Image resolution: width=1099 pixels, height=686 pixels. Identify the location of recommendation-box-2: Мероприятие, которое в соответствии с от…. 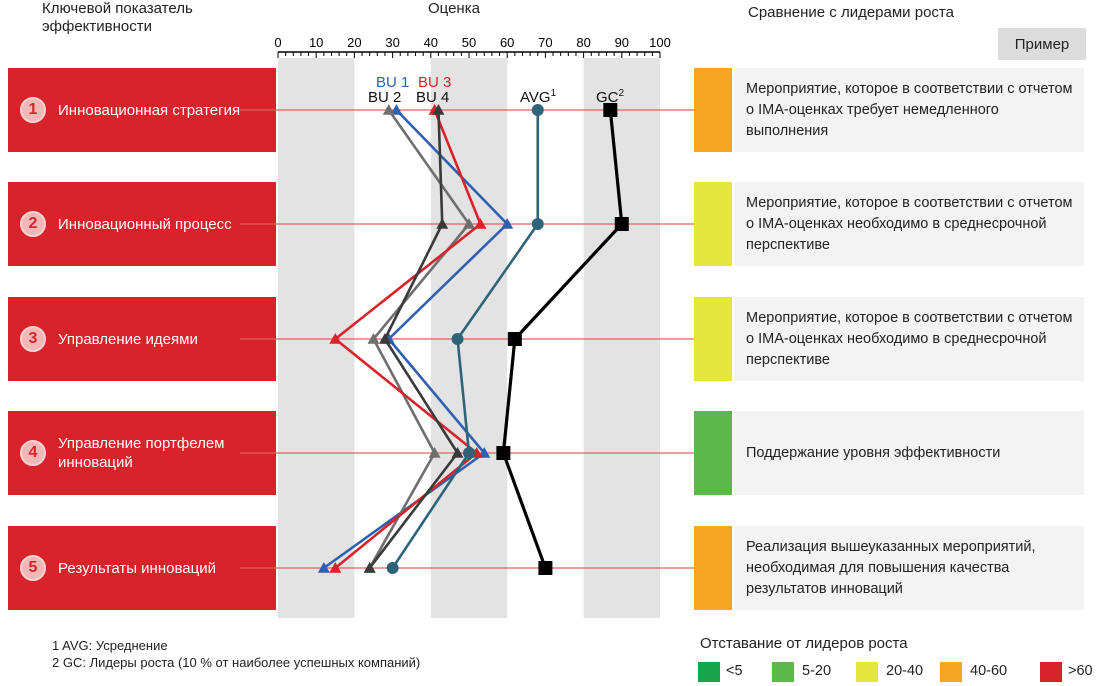
(909, 224).